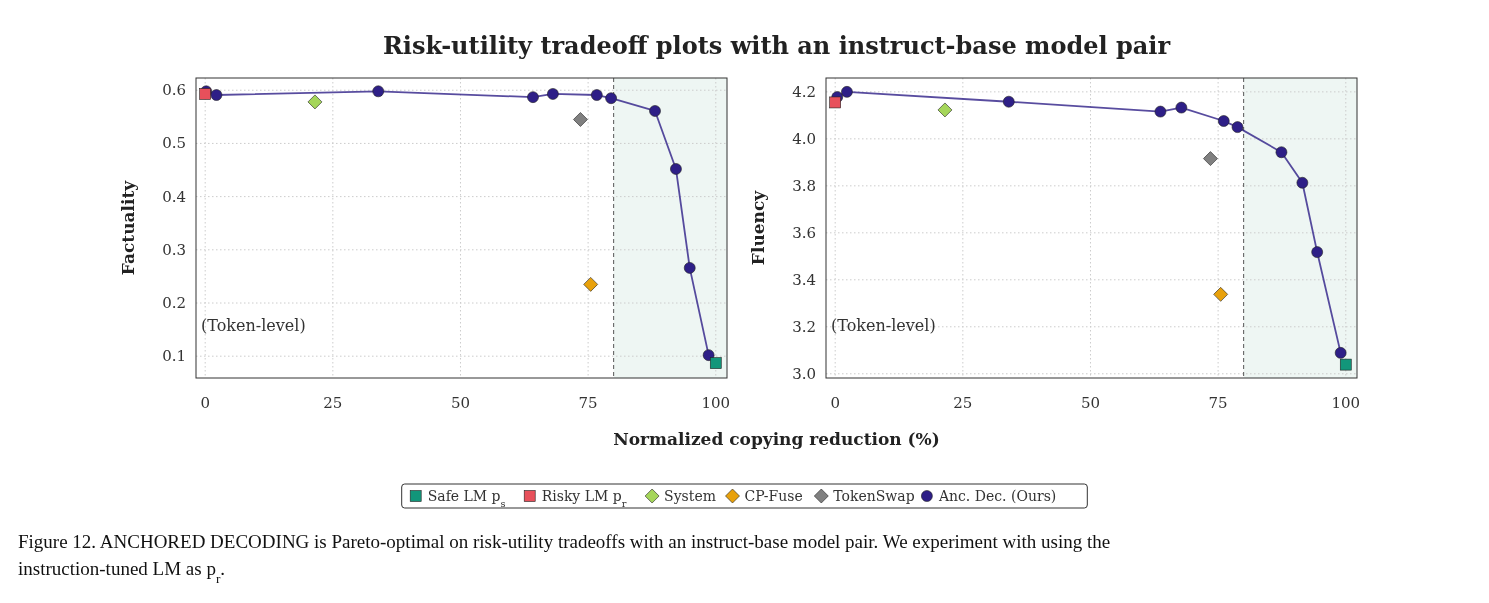 The width and height of the screenshot is (1489, 603). I want to click on y-axis-title: Fluency, so click(758, 227).